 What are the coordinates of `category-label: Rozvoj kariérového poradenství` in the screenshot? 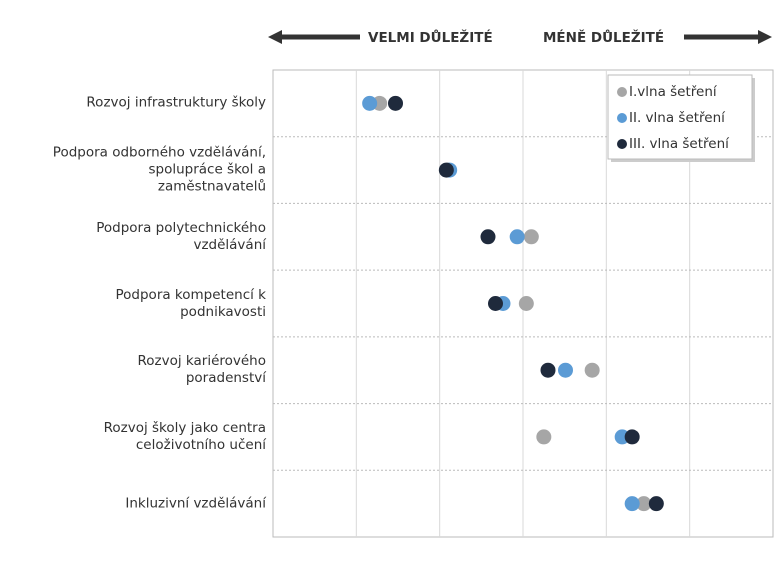 It's located at (202, 370).